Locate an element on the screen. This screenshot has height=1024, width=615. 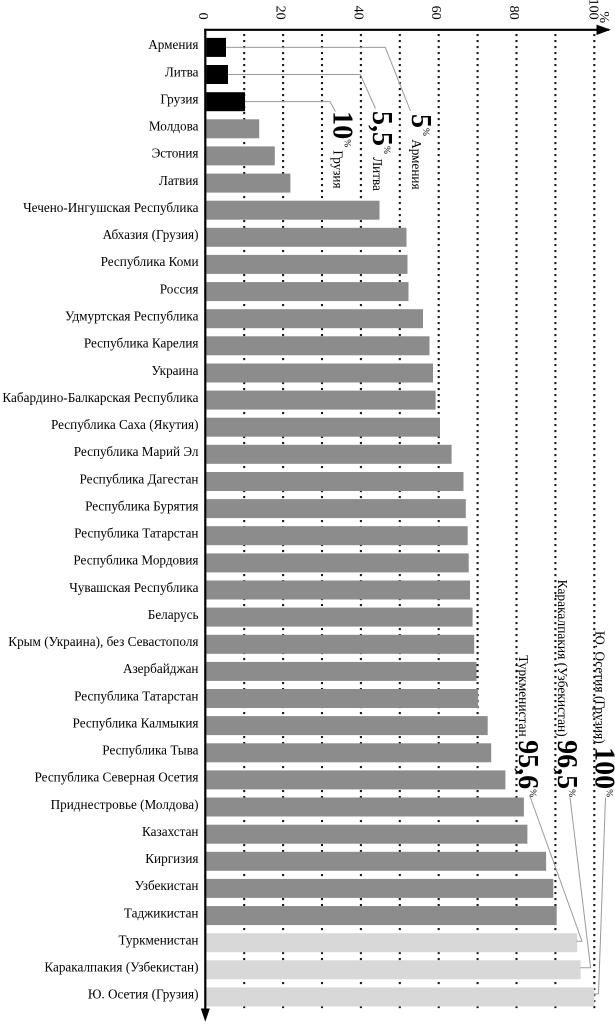
svg-text: Республика Дагестан is located at coordinates (138, 478).